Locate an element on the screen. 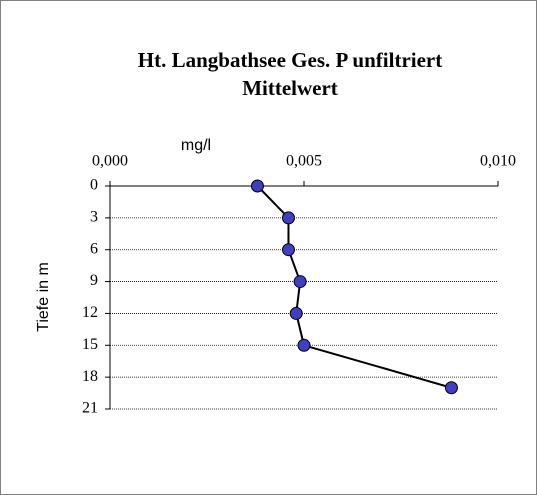  x-tick-label: 0,010 is located at coordinates (498, 161).